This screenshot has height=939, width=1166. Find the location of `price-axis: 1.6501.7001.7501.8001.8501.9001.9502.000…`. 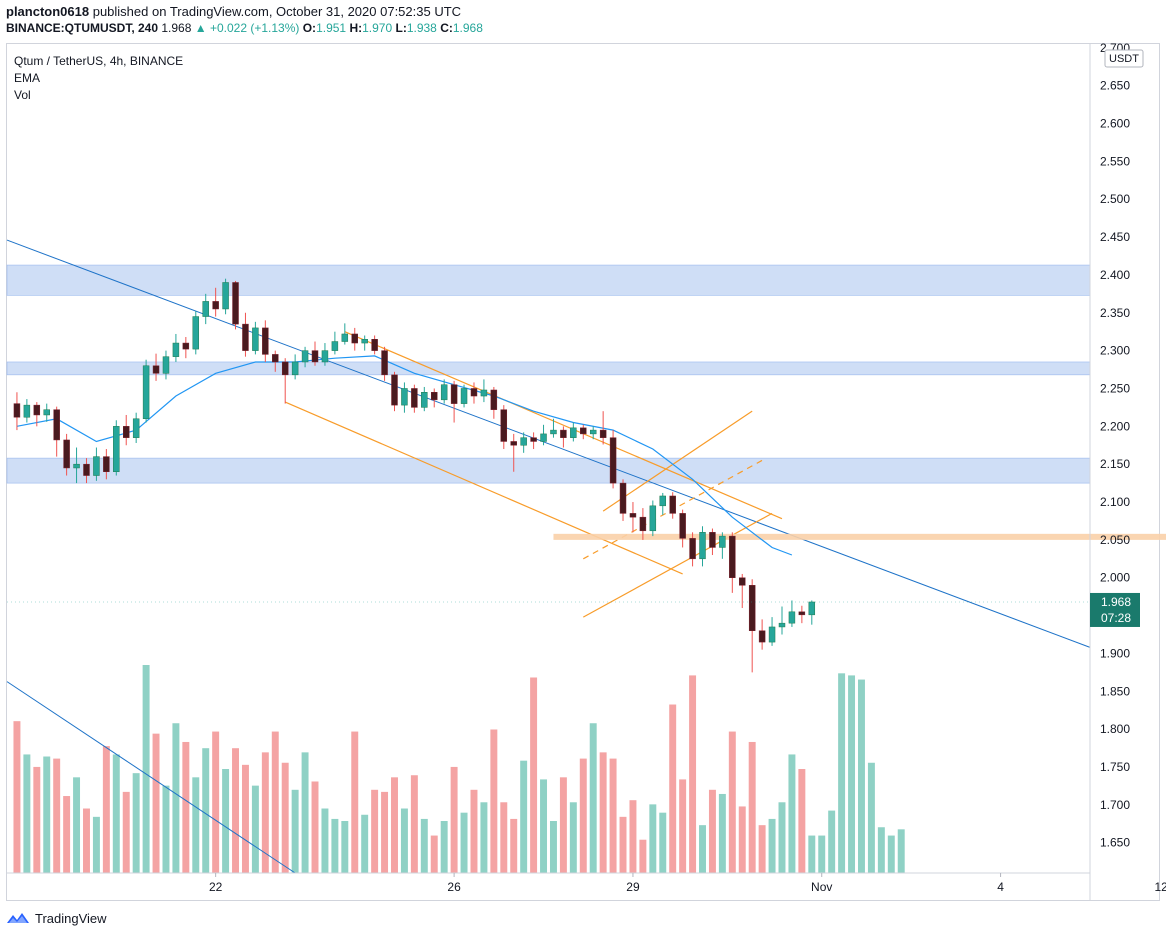

price-axis: 1.6501.7001.7501.8001.8501.9001.9502.000… is located at coordinates (1116, 471).